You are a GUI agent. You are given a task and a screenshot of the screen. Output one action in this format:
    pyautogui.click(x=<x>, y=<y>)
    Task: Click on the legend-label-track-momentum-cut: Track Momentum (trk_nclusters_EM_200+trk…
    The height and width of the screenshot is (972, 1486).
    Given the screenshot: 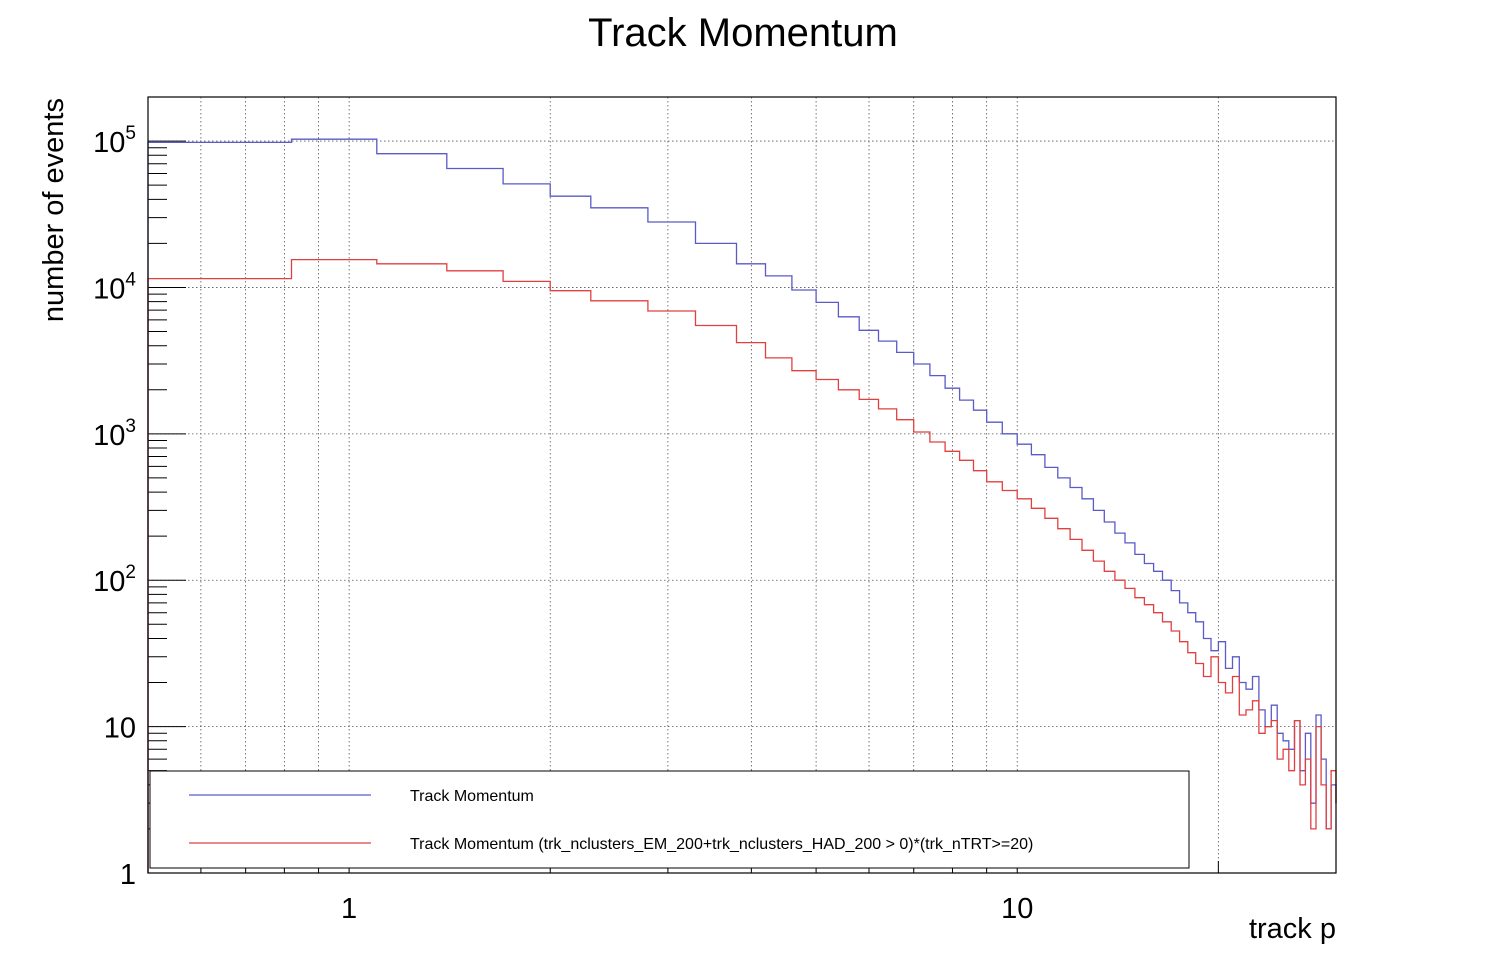 What is the action you would take?
    pyautogui.click(x=721, y=844)
    